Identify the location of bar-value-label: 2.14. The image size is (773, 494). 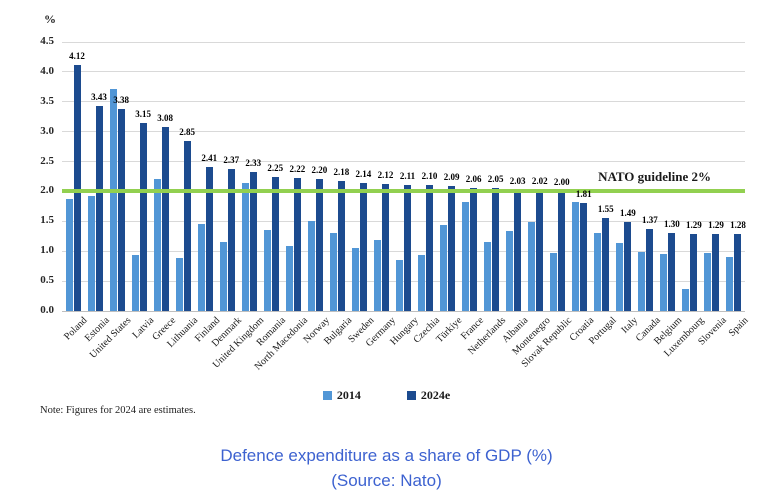
(363, 174).